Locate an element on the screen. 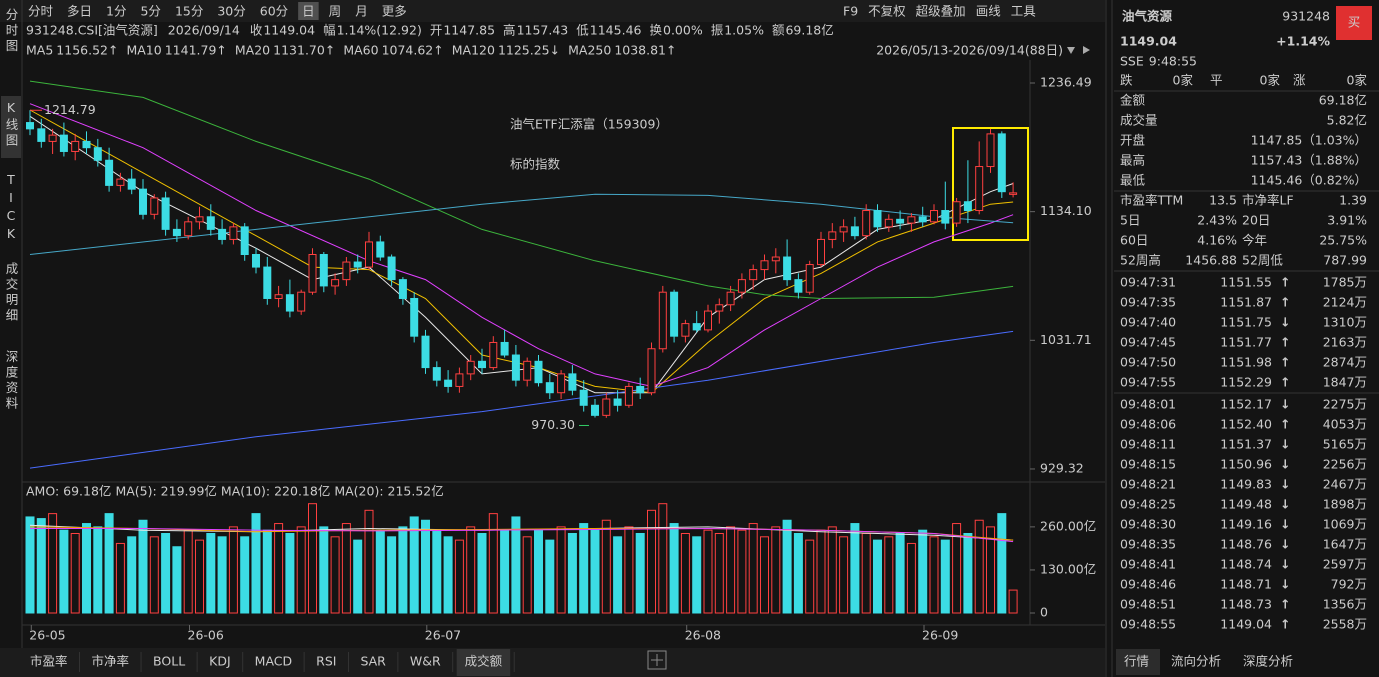 This screenshot has height=677, width=1379. indicator-tab: RSI is located at coordinates (326, 661).